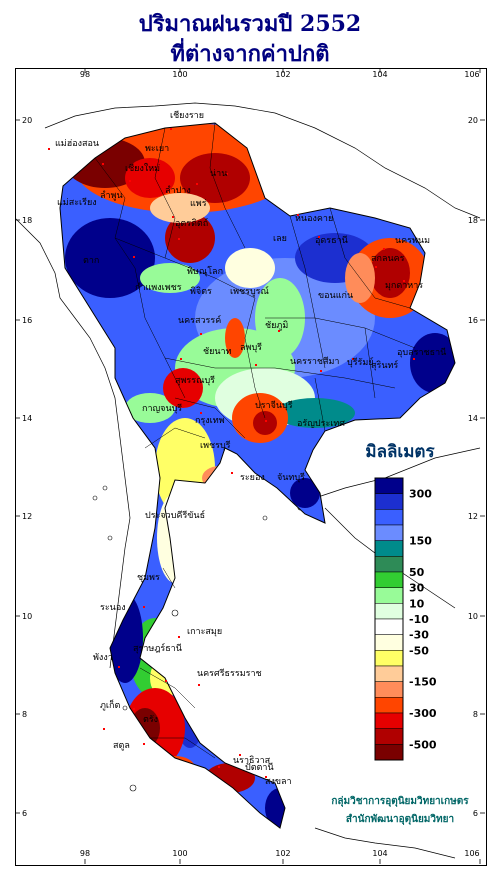  Describe the element at coordinates (150, 720) in the screenshot. I see `place-label: ตรัง` at that location.